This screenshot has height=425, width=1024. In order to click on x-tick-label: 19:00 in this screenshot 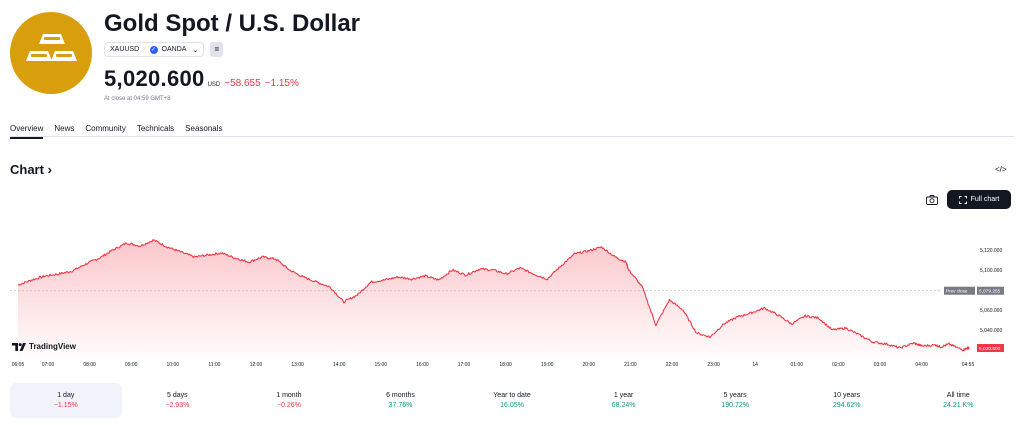, I will do `click(547, 365)`.